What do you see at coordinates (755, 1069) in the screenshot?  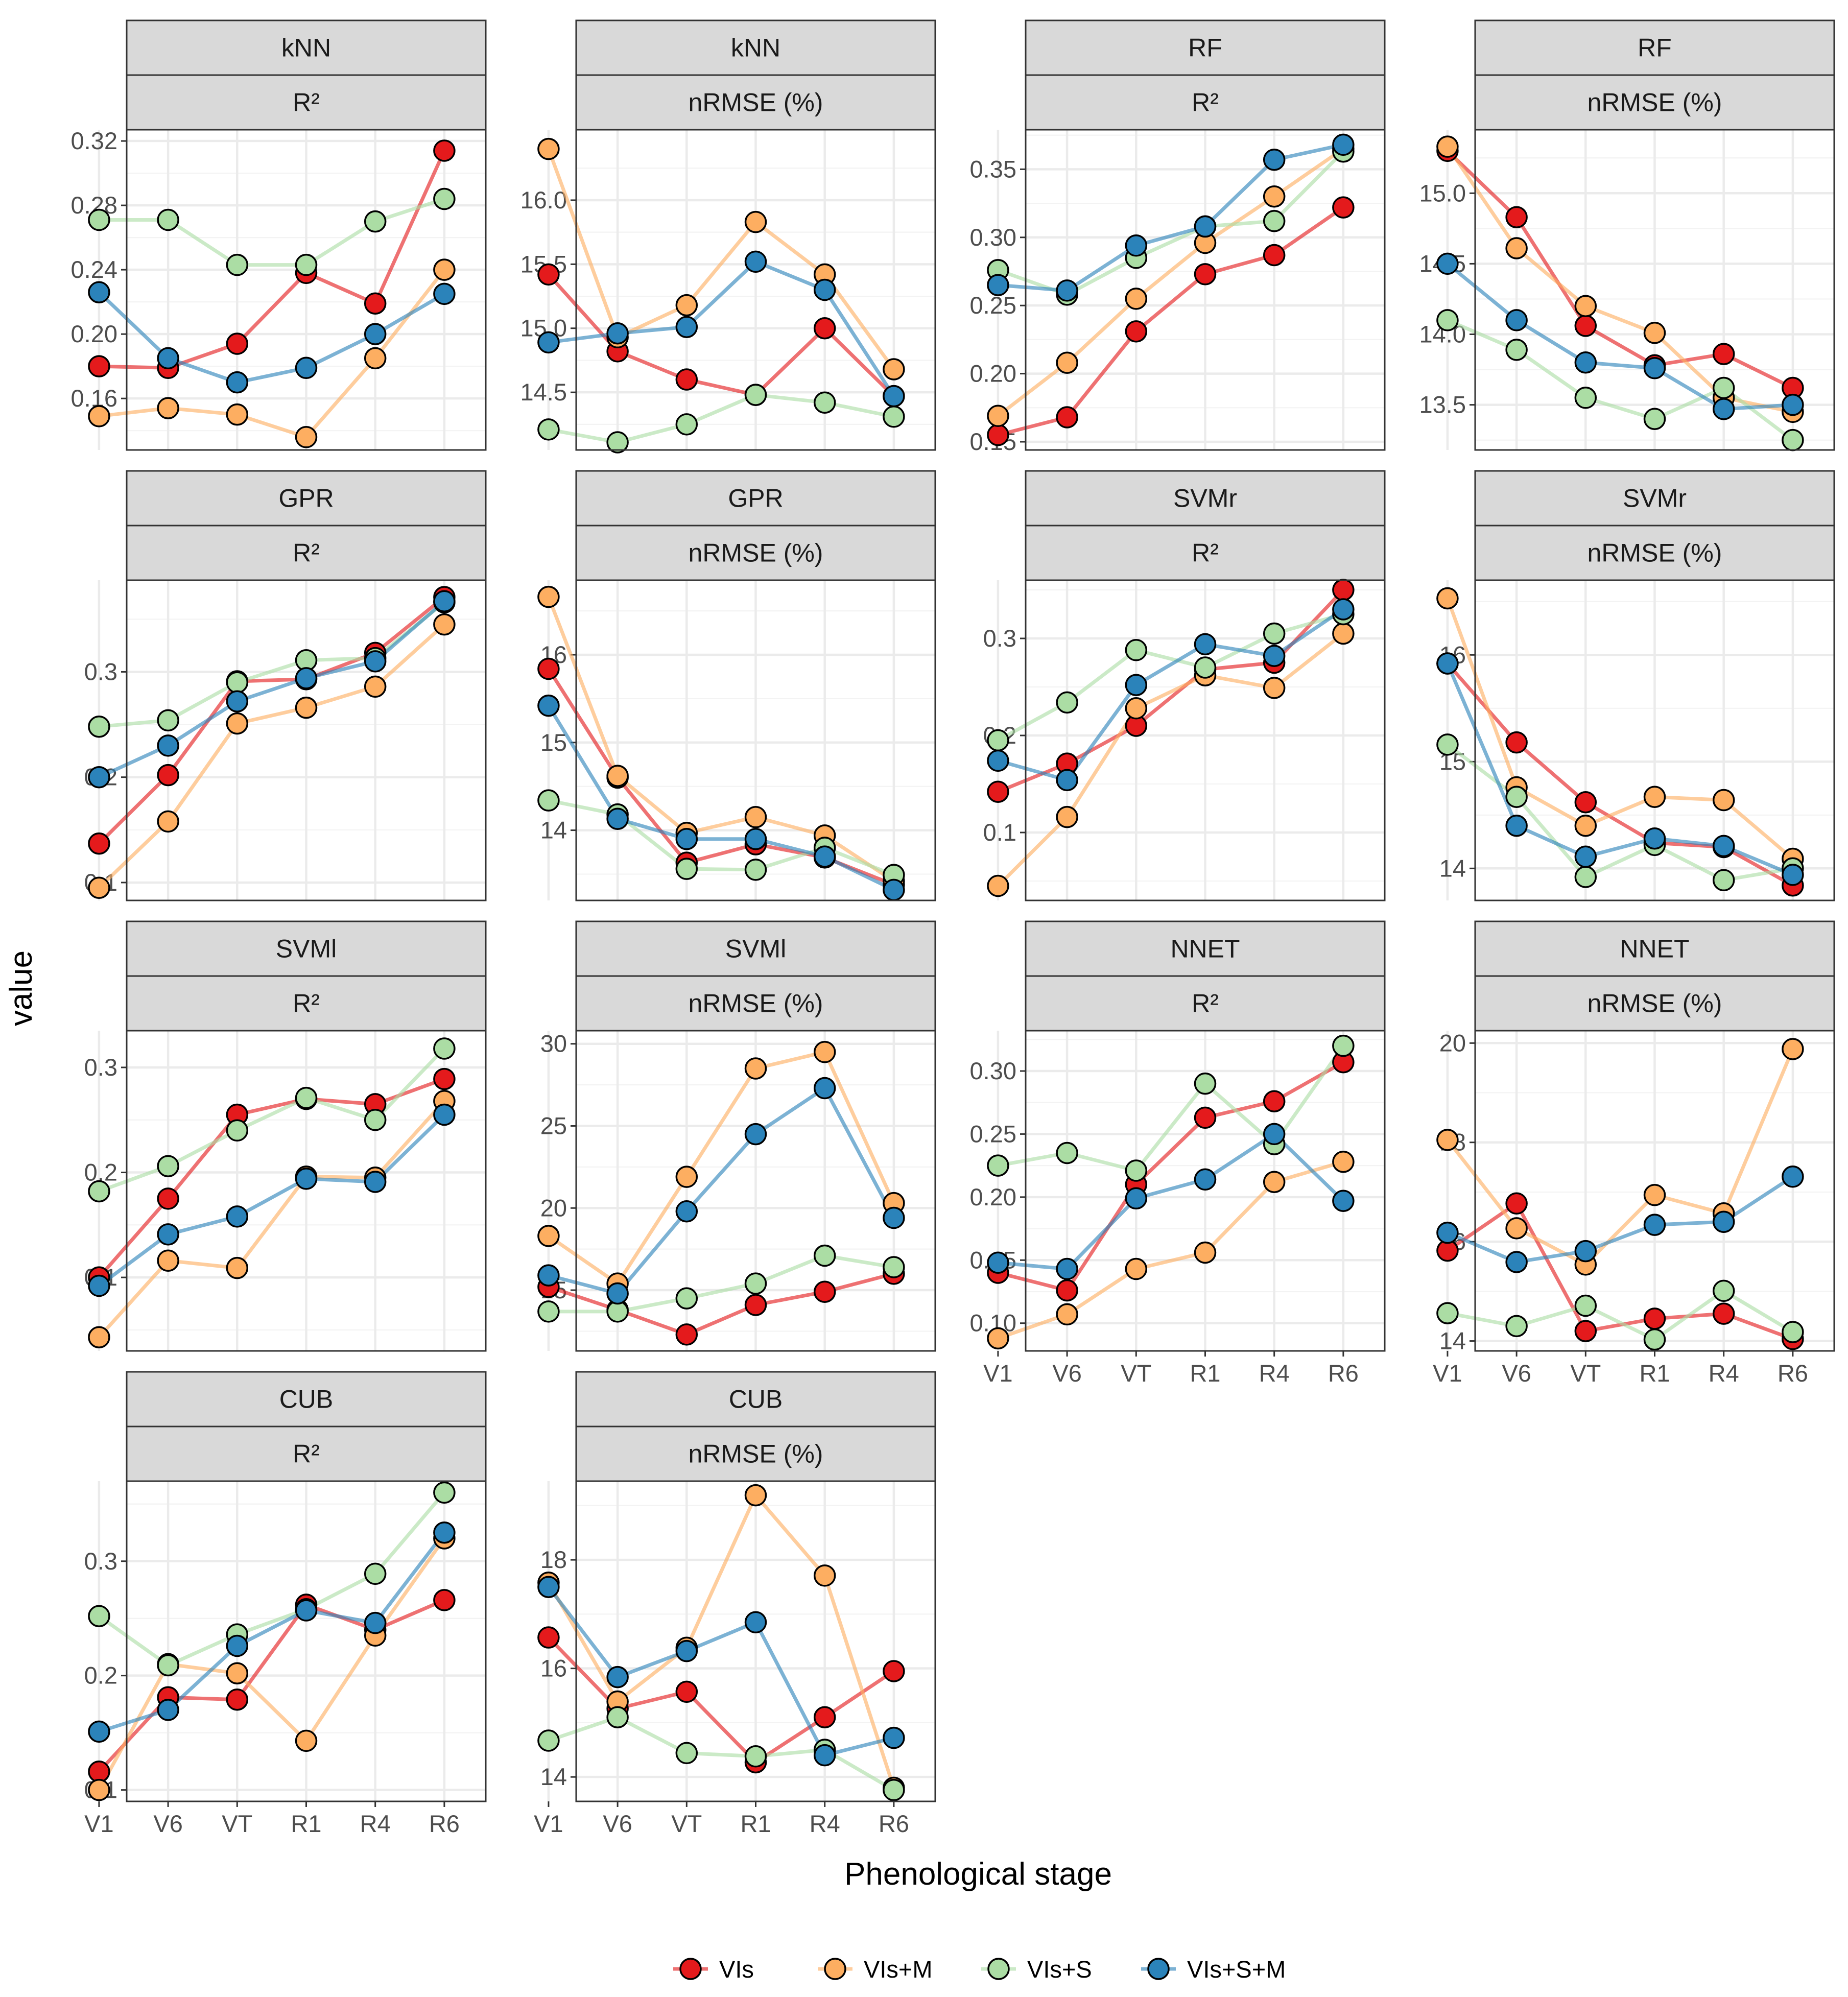 I see `panel-svml-nrmse-point-vis-m-r1` at bounding box center [755, 1069].